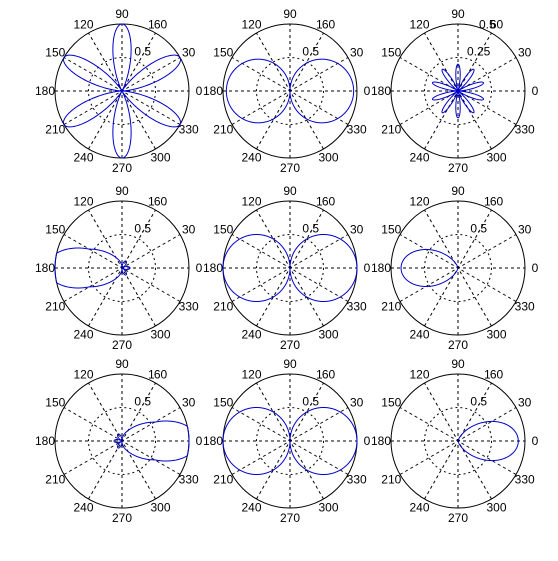 The width and height of the screenshot is (558, 561). I want to click on polar-plot-2: 0 30 60 90 120 150 180 210 240 270 300 330 0.5 1, so click(287, 91).